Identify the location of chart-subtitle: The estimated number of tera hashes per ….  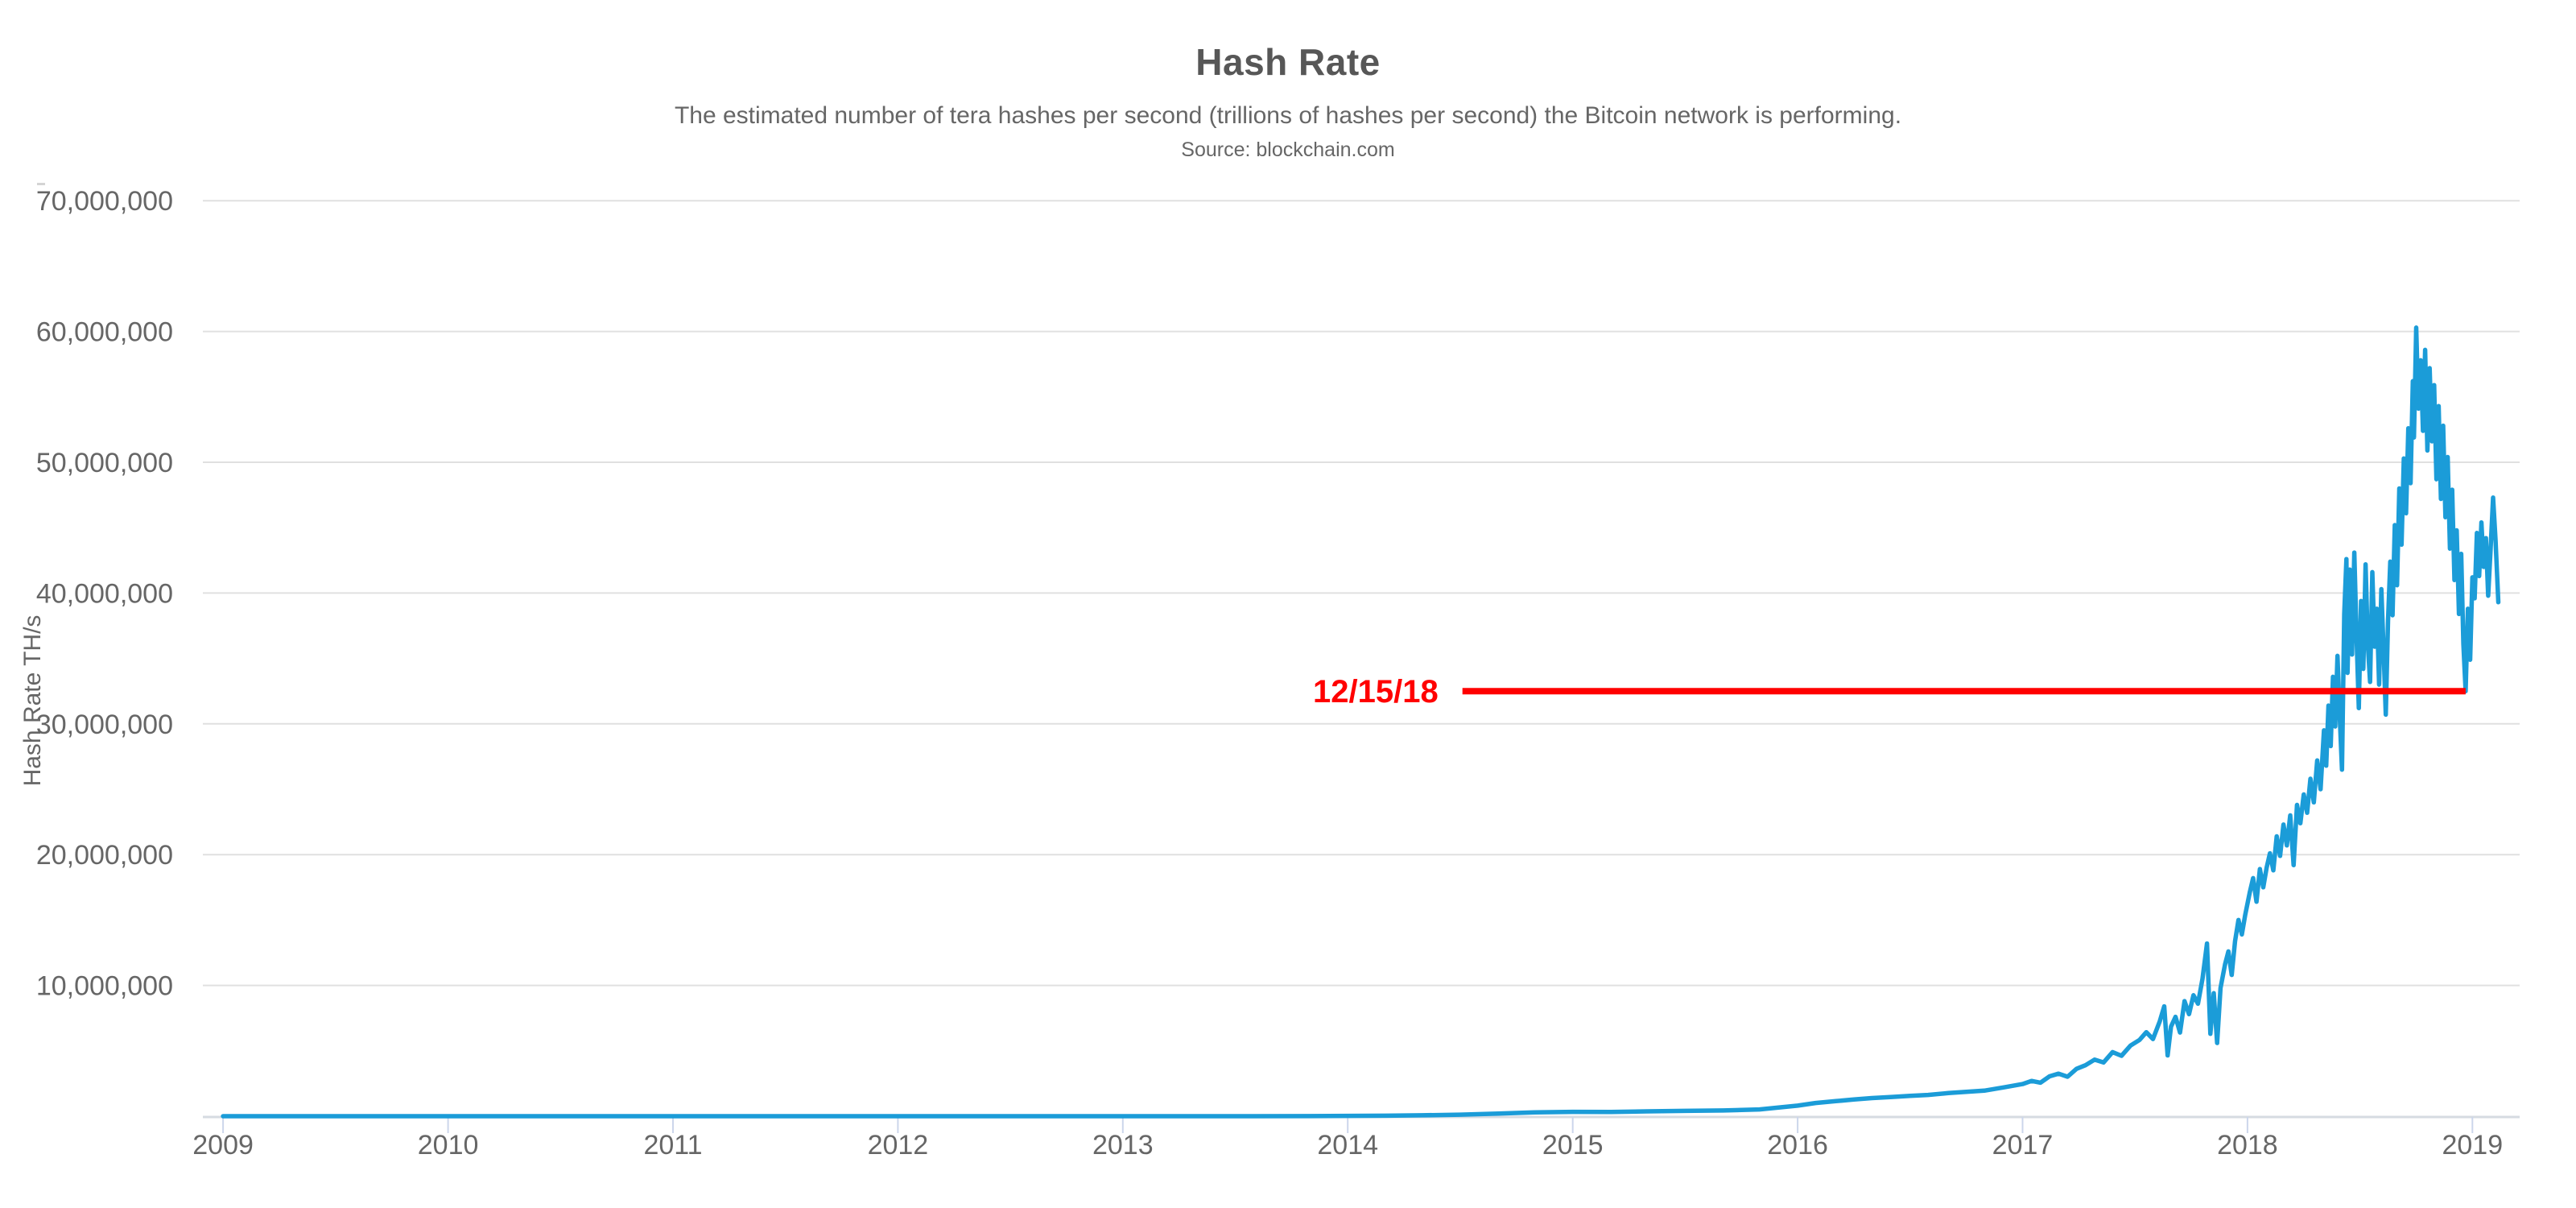
(1288, 116).